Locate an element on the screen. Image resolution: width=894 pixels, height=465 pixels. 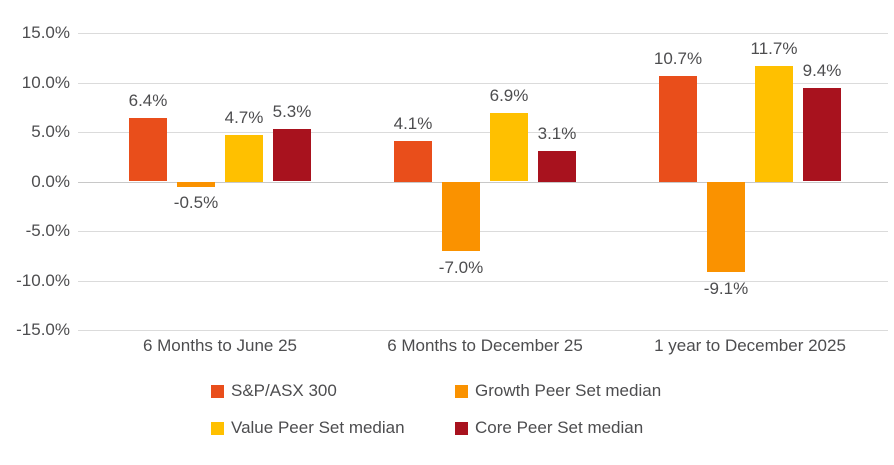
legend-item: S&P/ASX 300 is located at coordinates (274, 391).